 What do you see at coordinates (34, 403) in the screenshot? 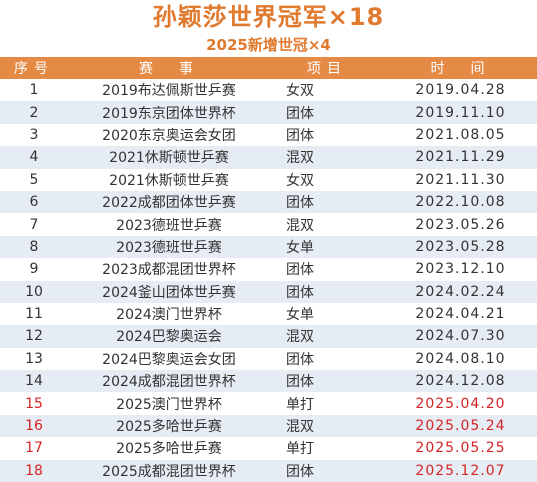
I see `row-number: 15` at bounding box center [34, 403].